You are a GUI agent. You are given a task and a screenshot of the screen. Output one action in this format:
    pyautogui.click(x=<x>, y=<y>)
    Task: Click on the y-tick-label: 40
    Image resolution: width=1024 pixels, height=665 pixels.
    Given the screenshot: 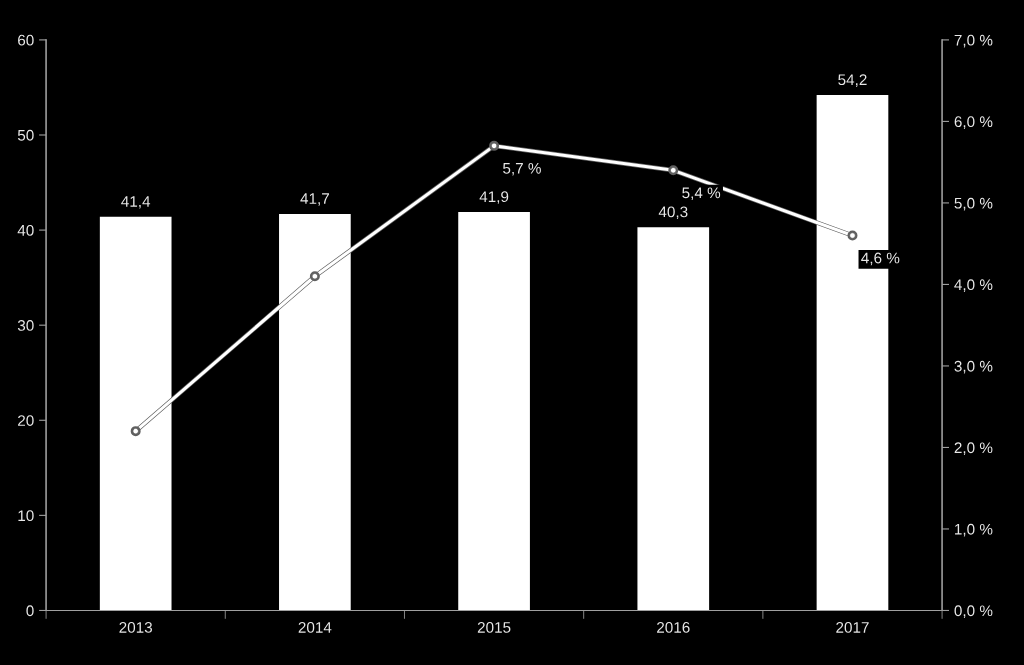 What is the action you would take?
    pyautogui.click(x=25, y=230)
    